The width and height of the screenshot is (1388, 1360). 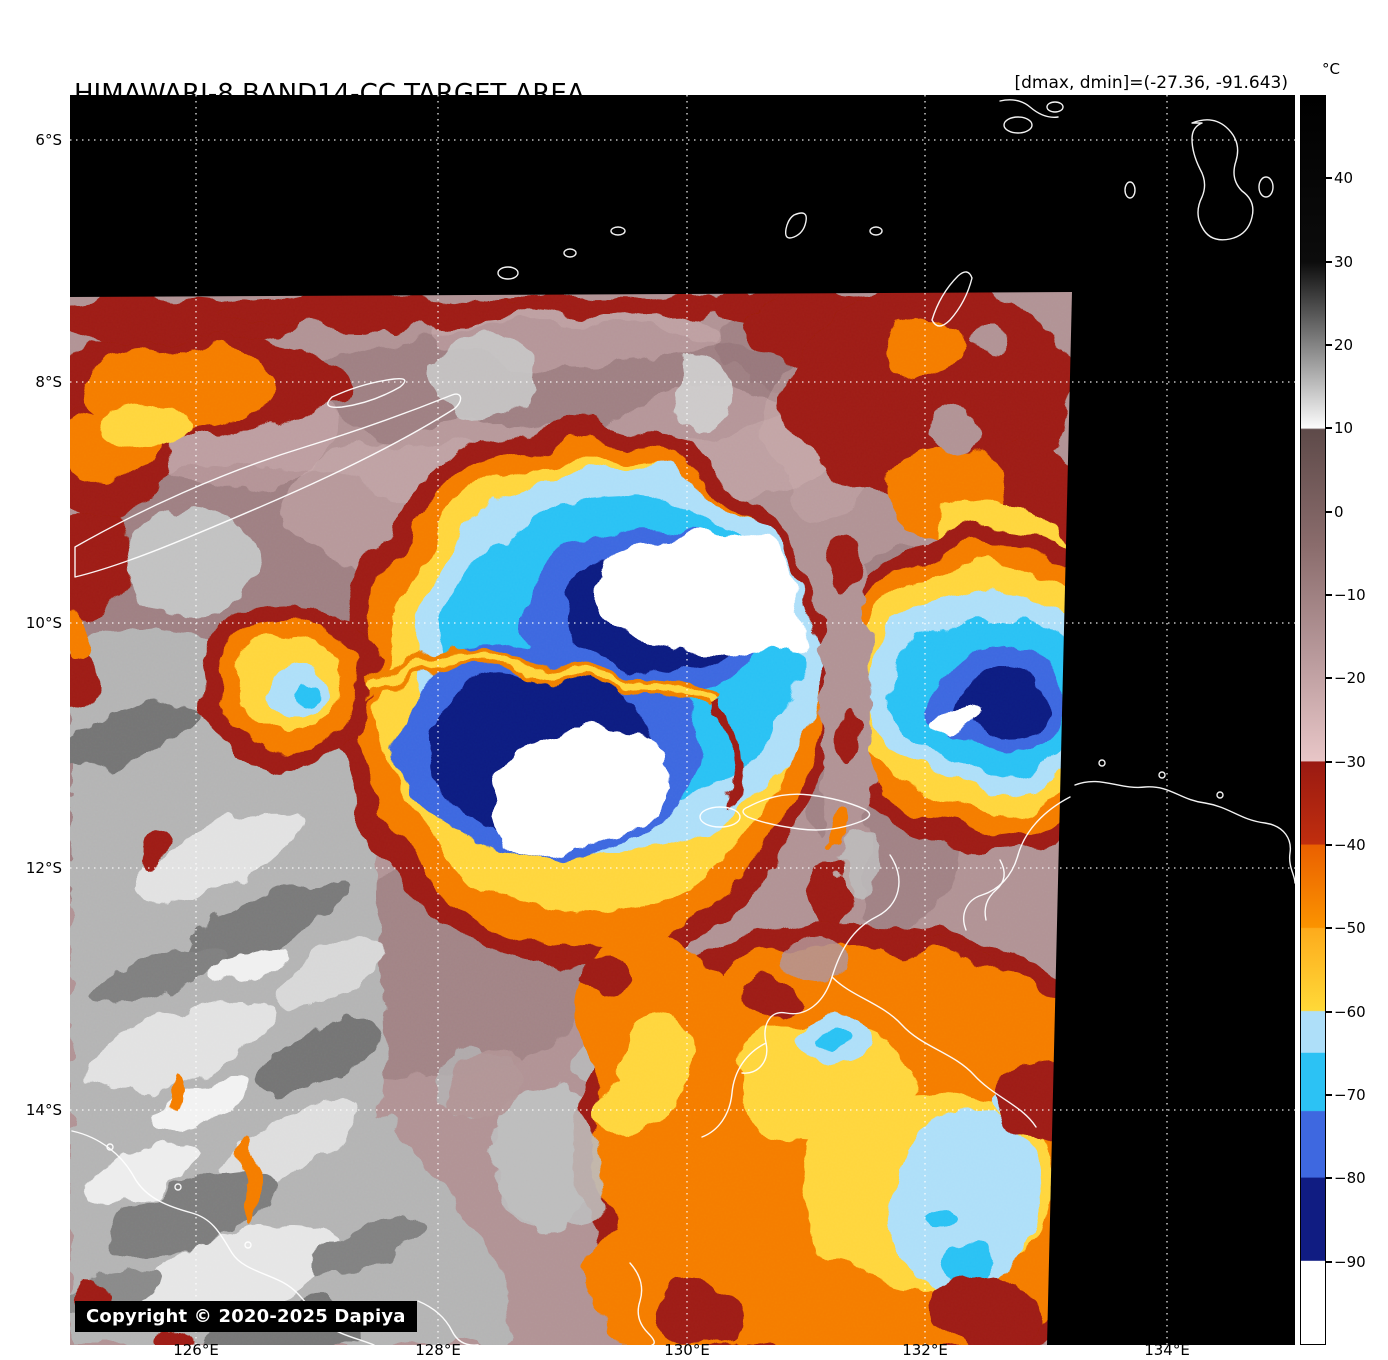 I want to click on colorbar-tick-label: 30, so click(x=1344, y=262).